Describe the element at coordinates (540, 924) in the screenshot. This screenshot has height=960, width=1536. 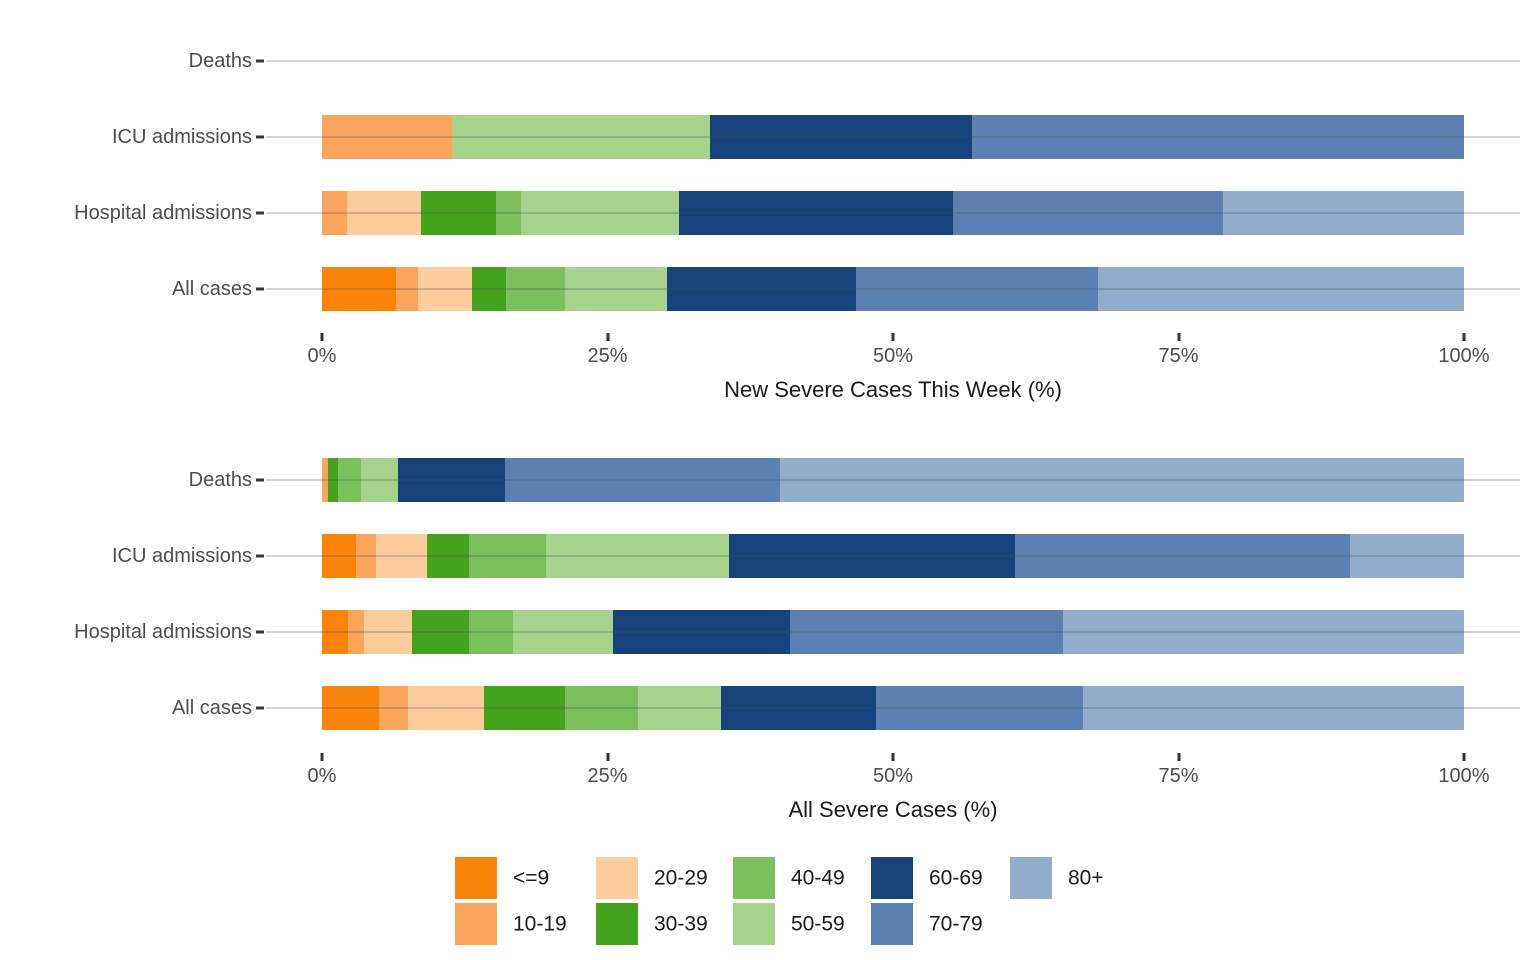
I see `legend-label-age-10-19: 10-19` at that location.